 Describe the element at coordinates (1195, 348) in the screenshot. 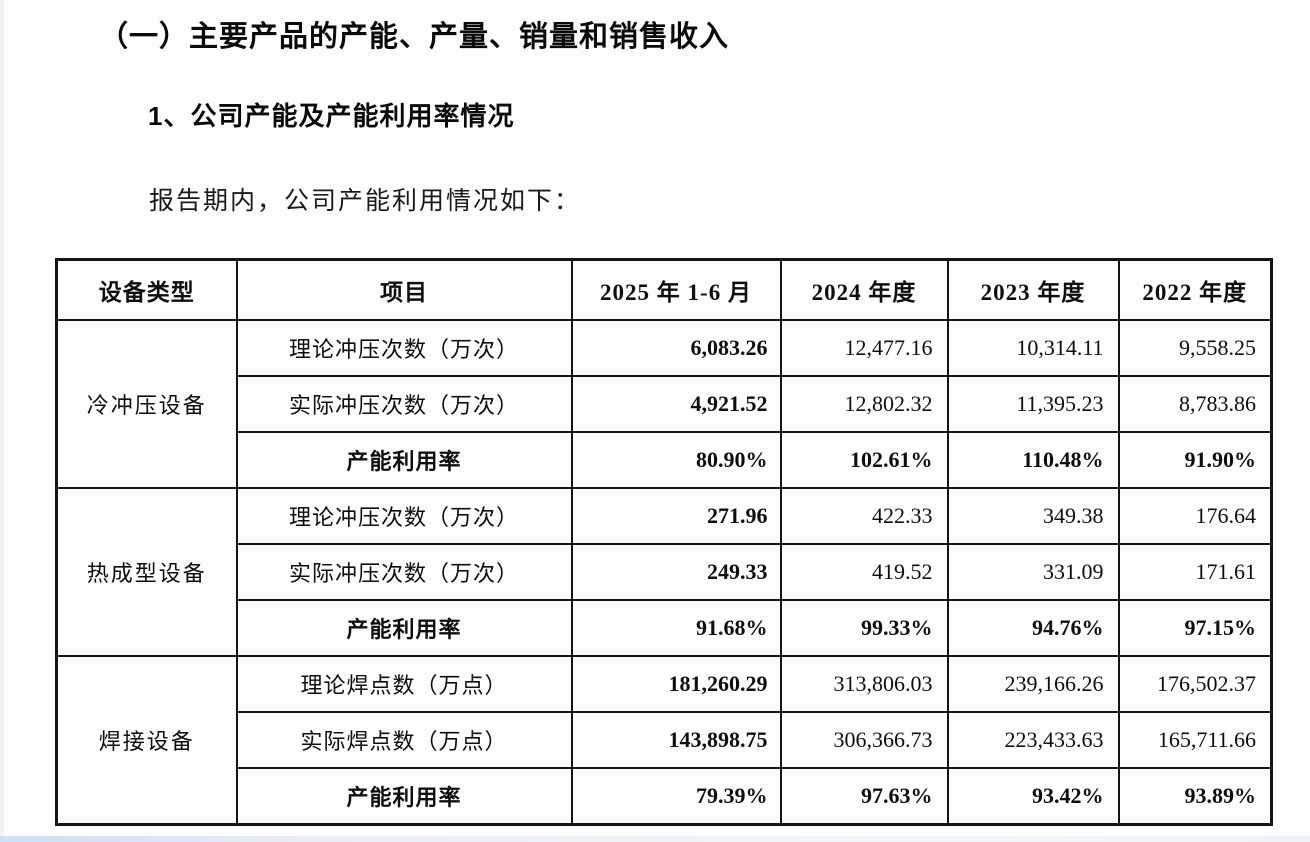

I see `value-2022: 9,558.25` at that location.